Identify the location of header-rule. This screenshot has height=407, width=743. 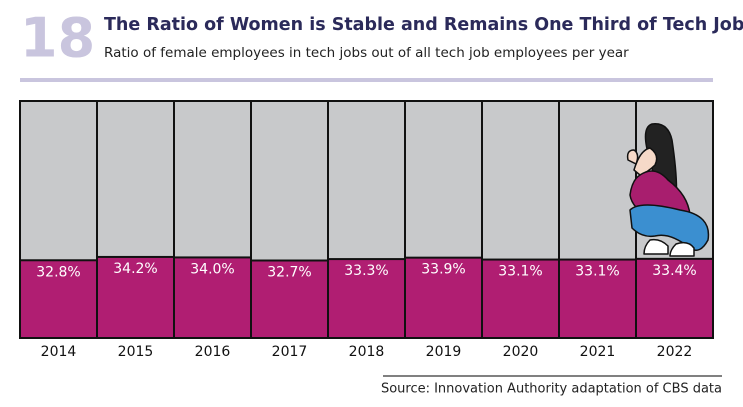
(366, 80).